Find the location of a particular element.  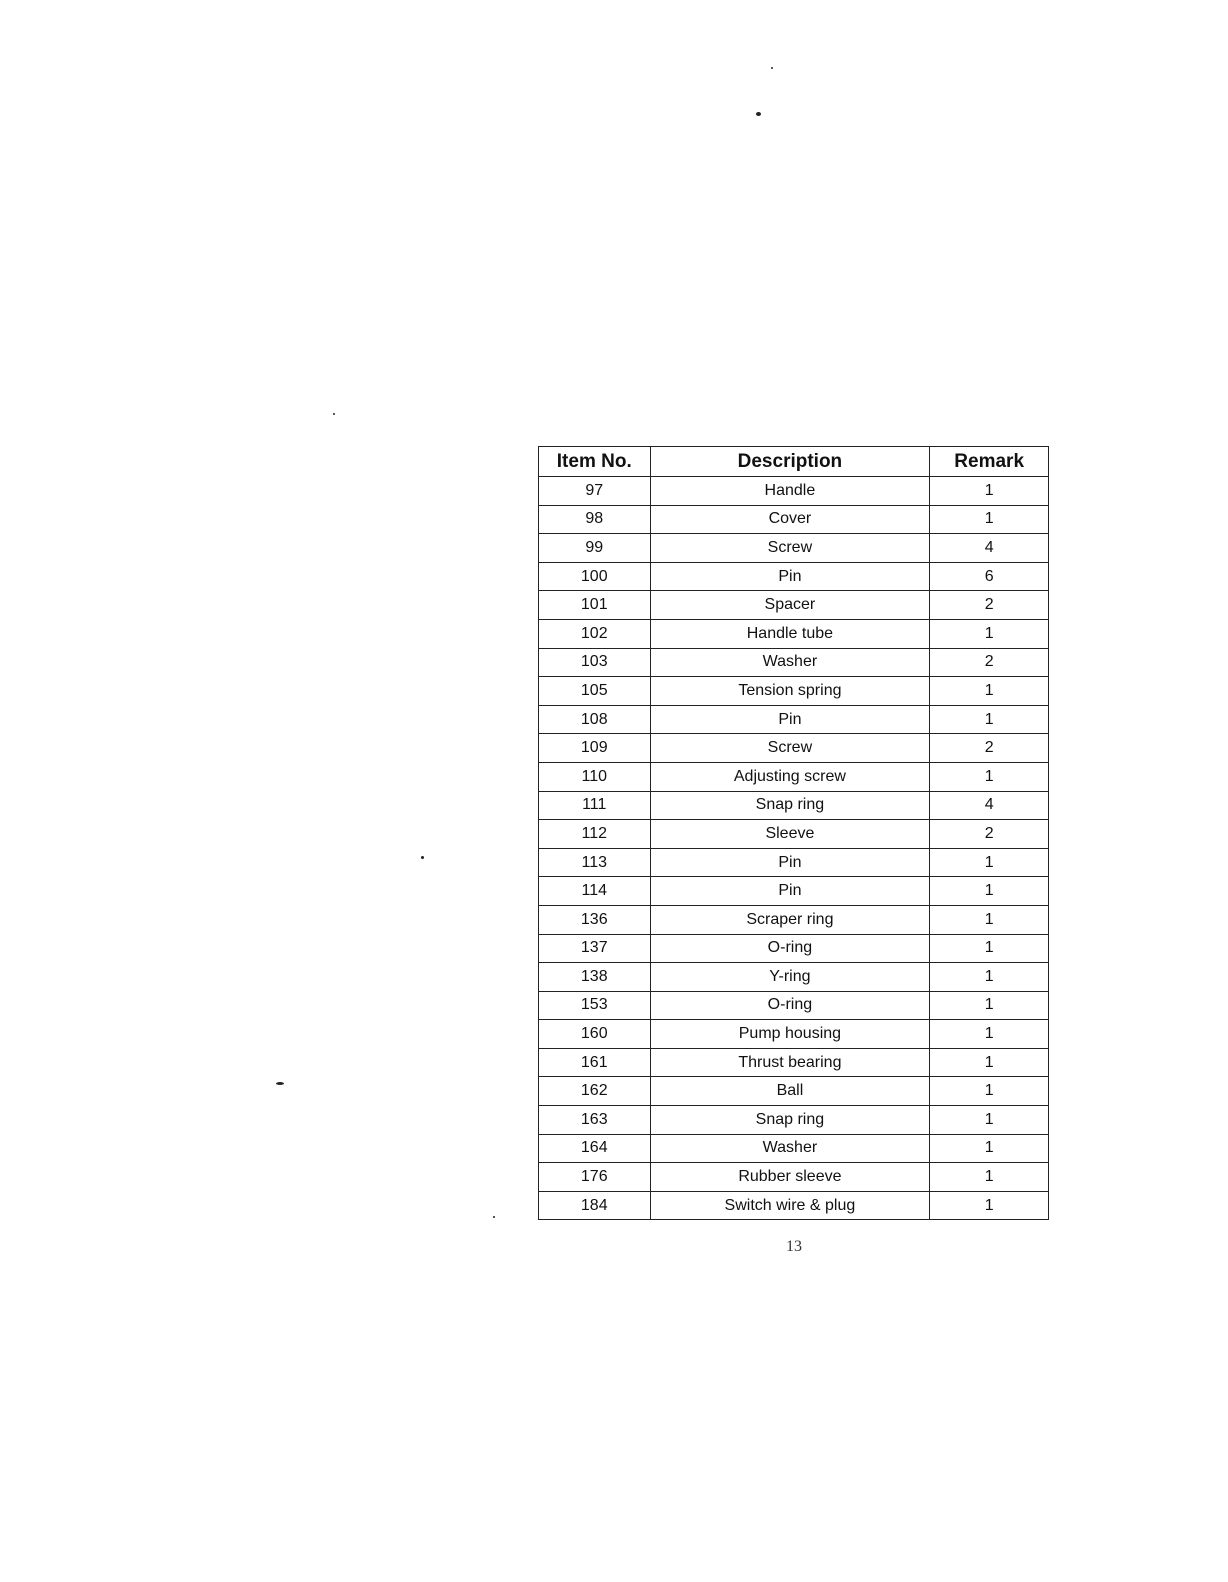

cell-item-no: 100 is located at coordinates (594, 576).